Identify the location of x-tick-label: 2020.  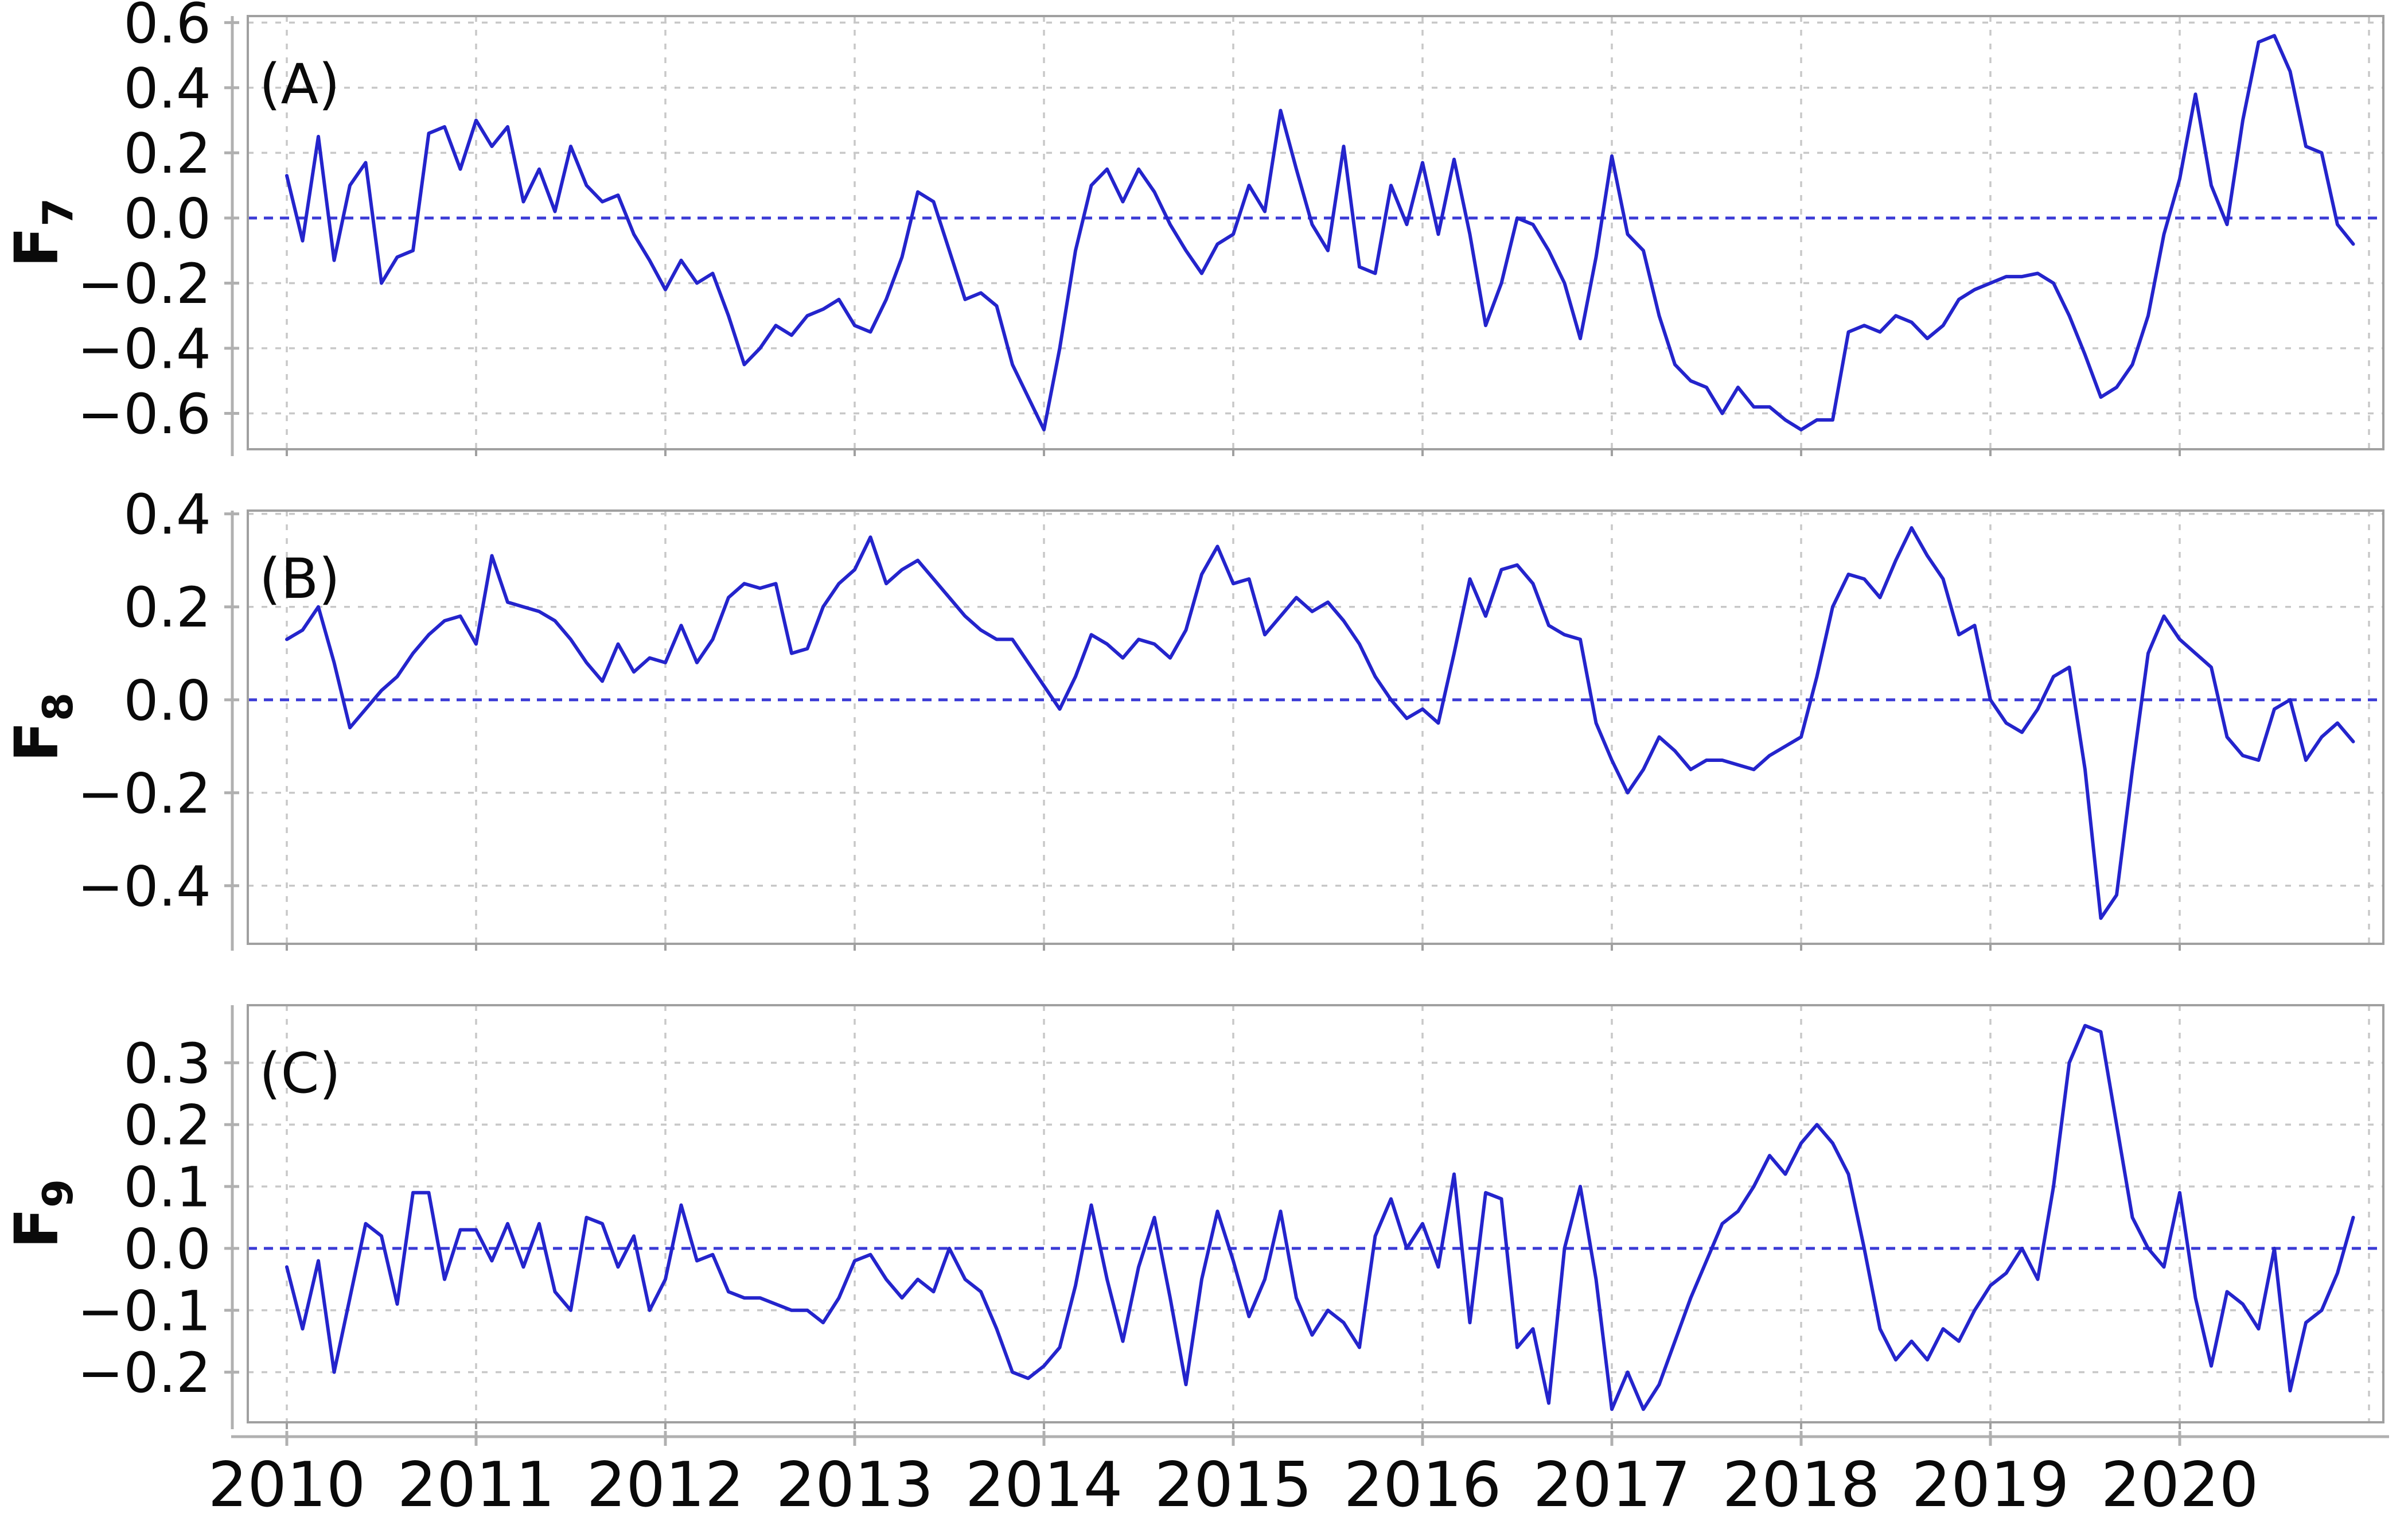
(2180, 1485).